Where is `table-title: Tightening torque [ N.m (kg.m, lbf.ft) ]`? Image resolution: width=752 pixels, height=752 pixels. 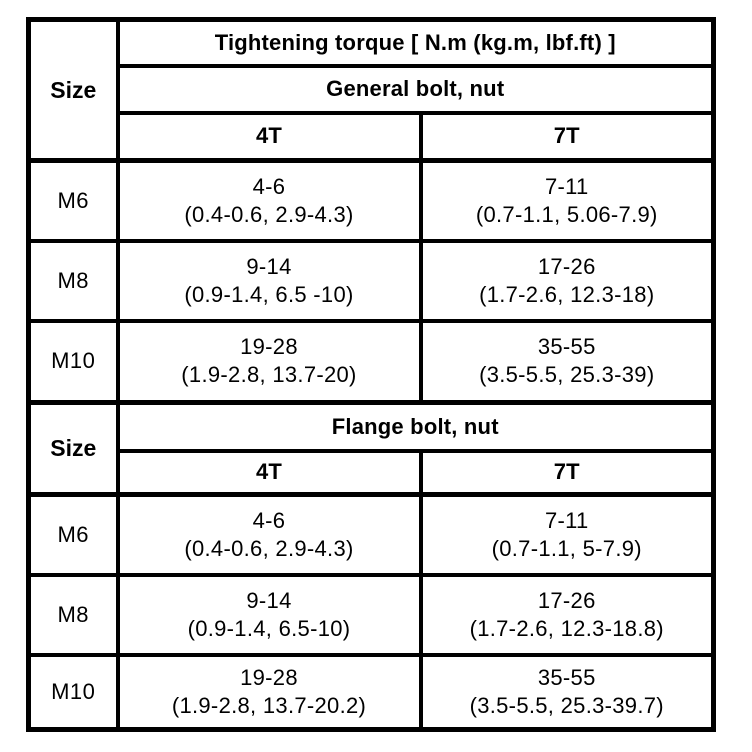
table-title: Tightening torque [ N.m (kg.m, lbf.ft) ] is located at coordinates (415, 42).